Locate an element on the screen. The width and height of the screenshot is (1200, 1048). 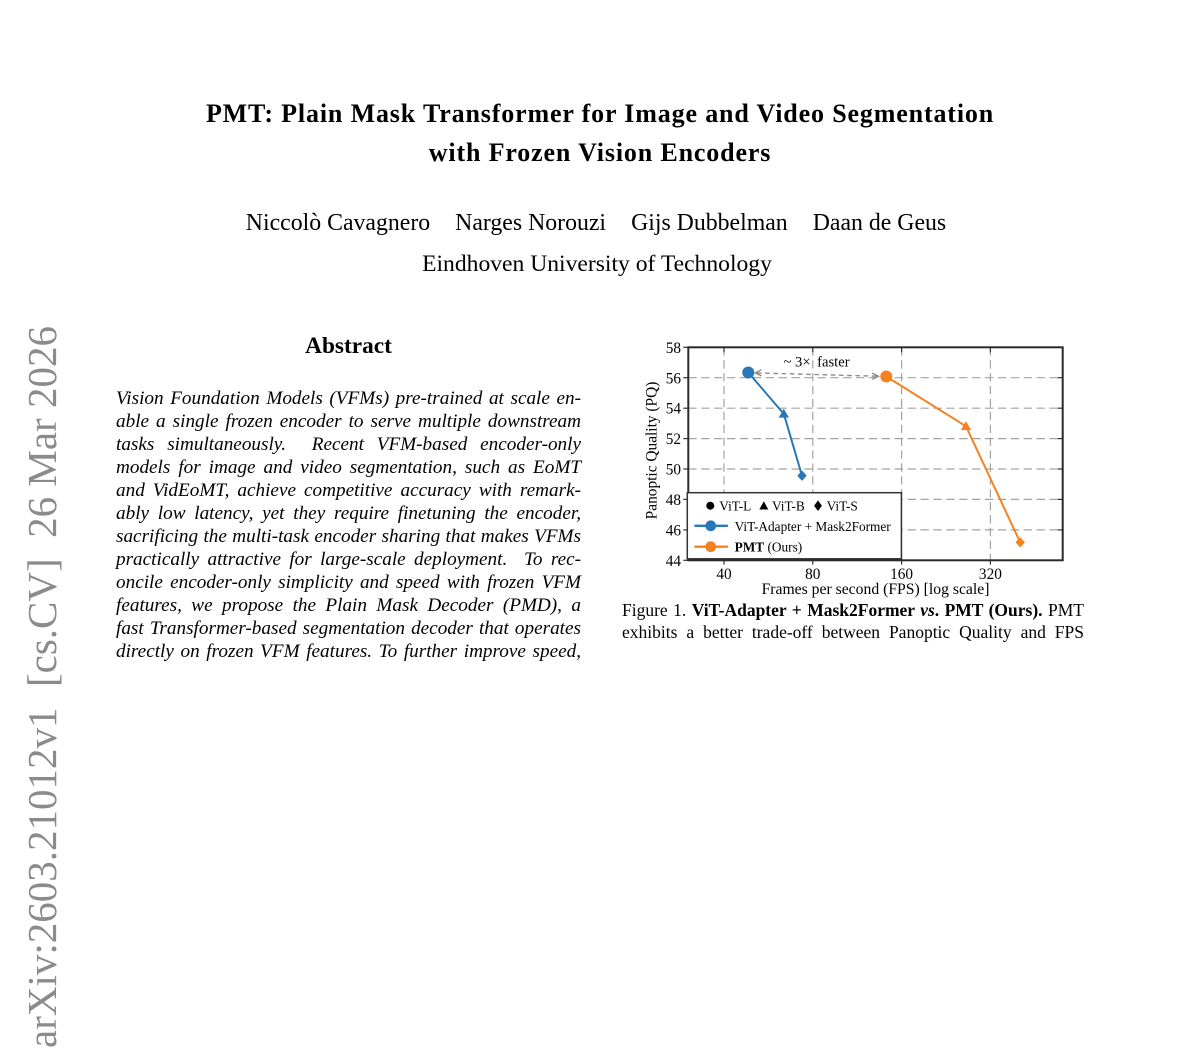
svg-text: 56 is located at coordinates (674, 378).